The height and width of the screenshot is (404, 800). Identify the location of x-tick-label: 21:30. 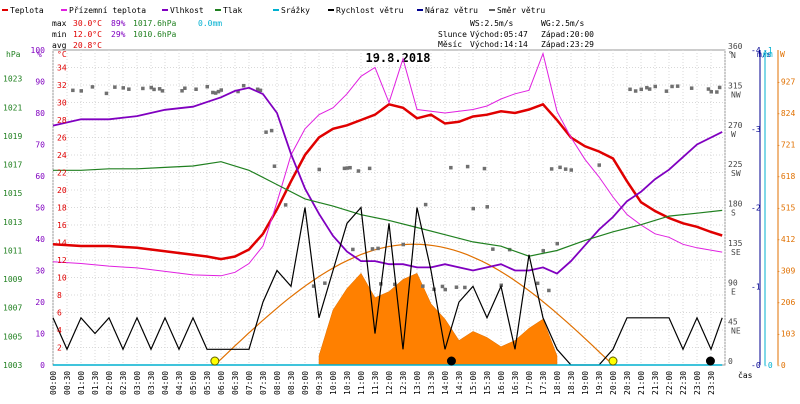
(655, 383).